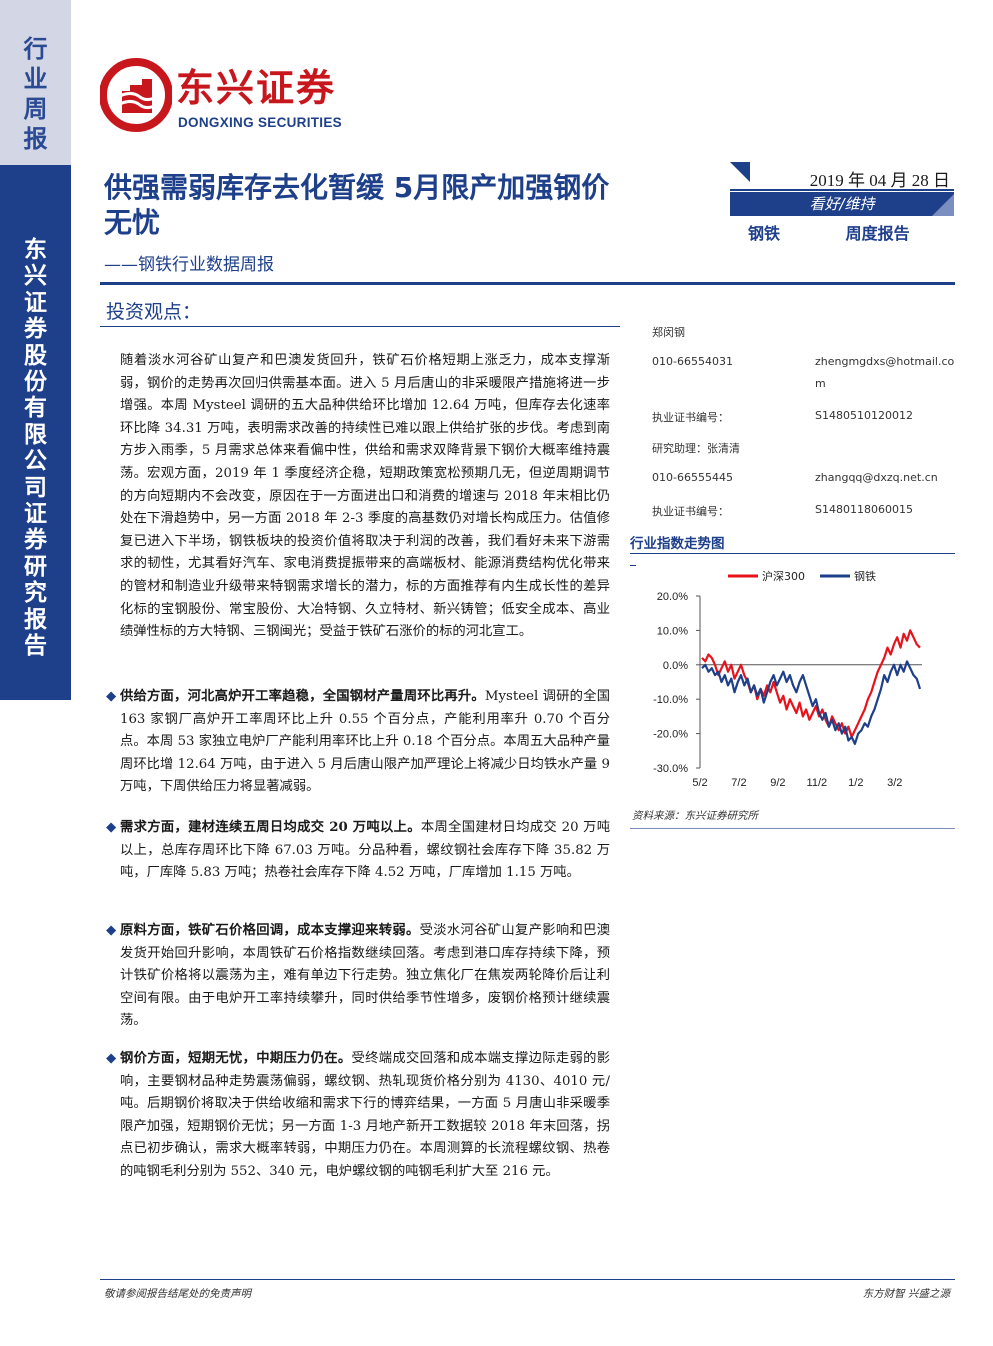 This screenshot has height=1346, width=993. I want to click on company-vertical-label: 东 兴 证 券 股 份 有 限 公 司 证 券 研 究 报 告, so click(35, 448).